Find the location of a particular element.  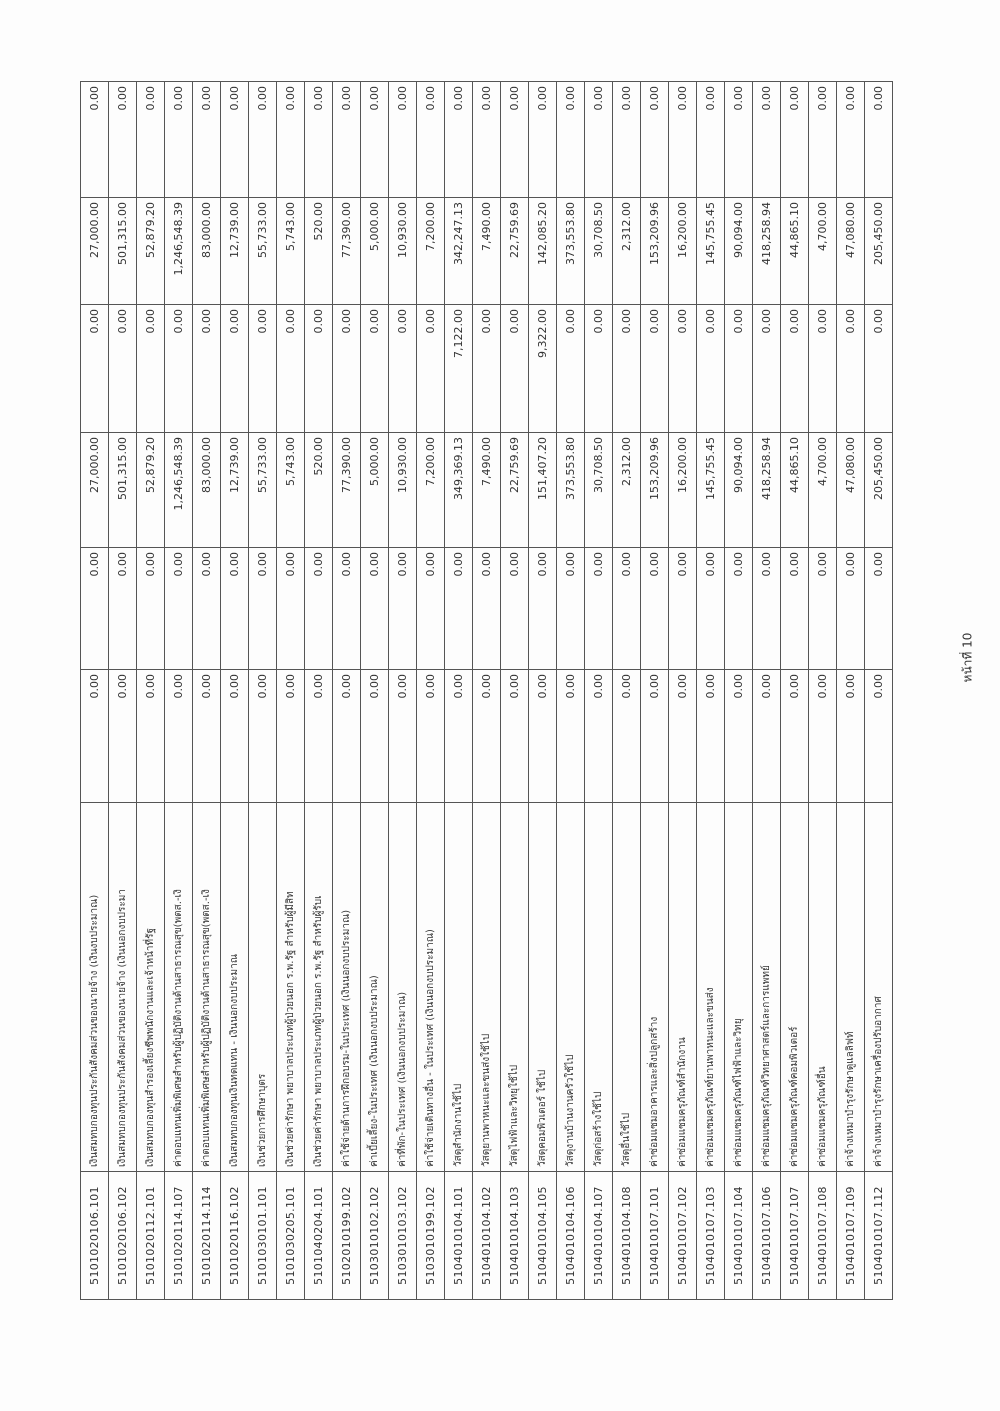

amount-col-7: 83,000.00 is located at coordinates (206, 251).